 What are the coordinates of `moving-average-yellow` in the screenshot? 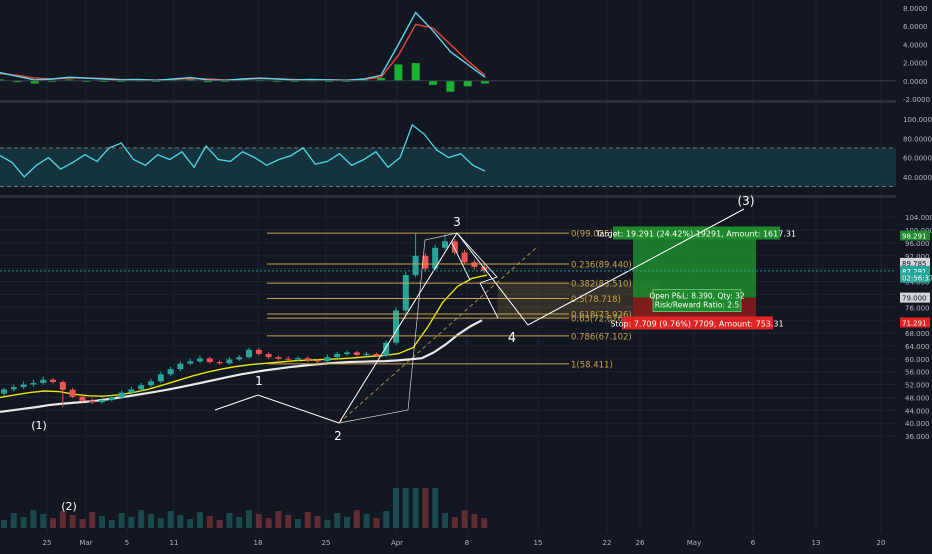 It's located at (244, 336).